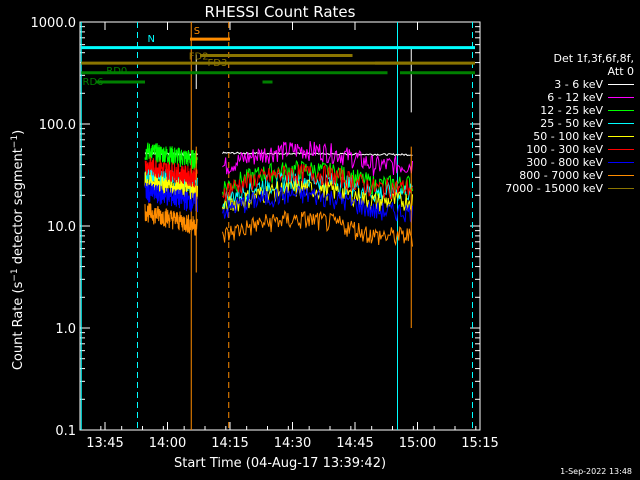 This screenshot has width=640, height=480. What do you see at coordinates (564, 149) in the screenshot?
I see `legend-label: 100 - 300 keV` at bounding box center [564, 149].